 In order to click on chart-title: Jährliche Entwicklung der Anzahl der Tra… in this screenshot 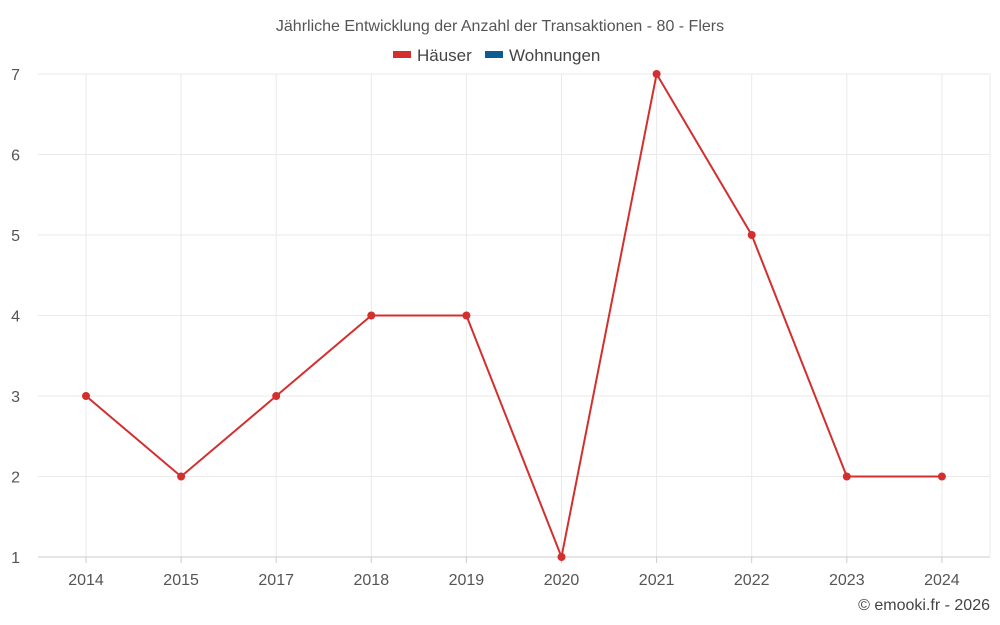, I will do `click(500, 26)`.